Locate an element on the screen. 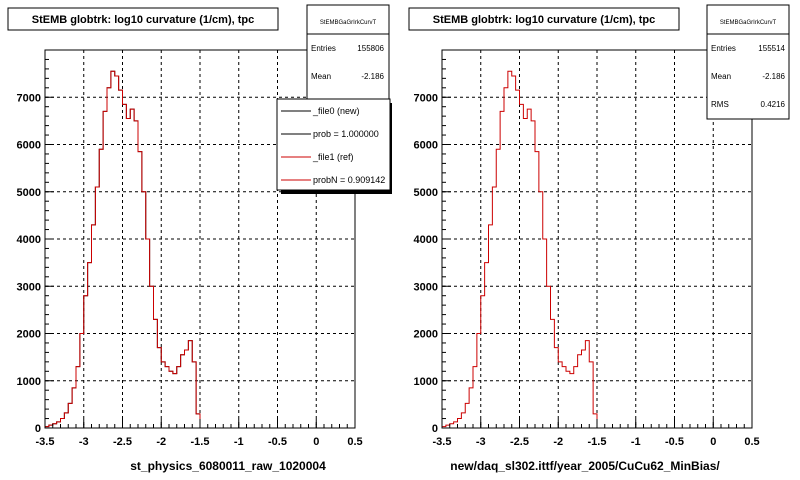  legend-label-file1: _file1 (ref) is located at coordinates (333, 157).